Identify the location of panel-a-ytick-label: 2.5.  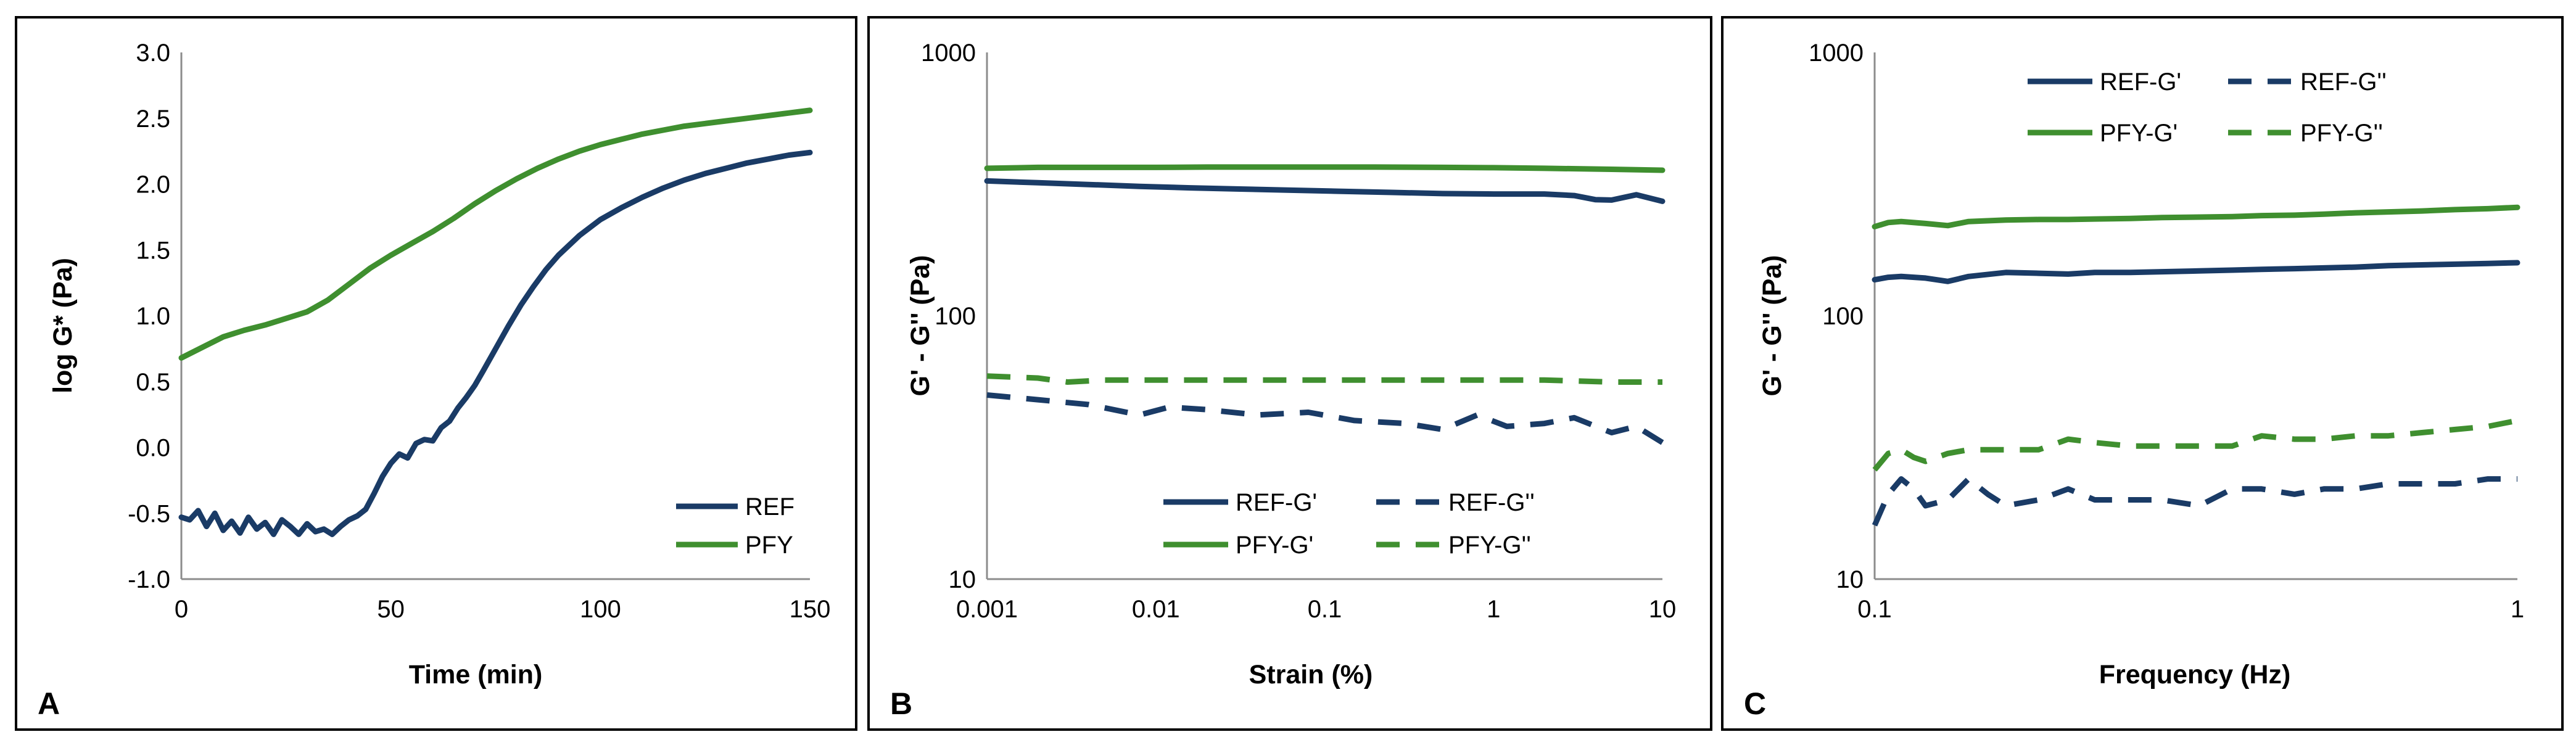
(153, 119).